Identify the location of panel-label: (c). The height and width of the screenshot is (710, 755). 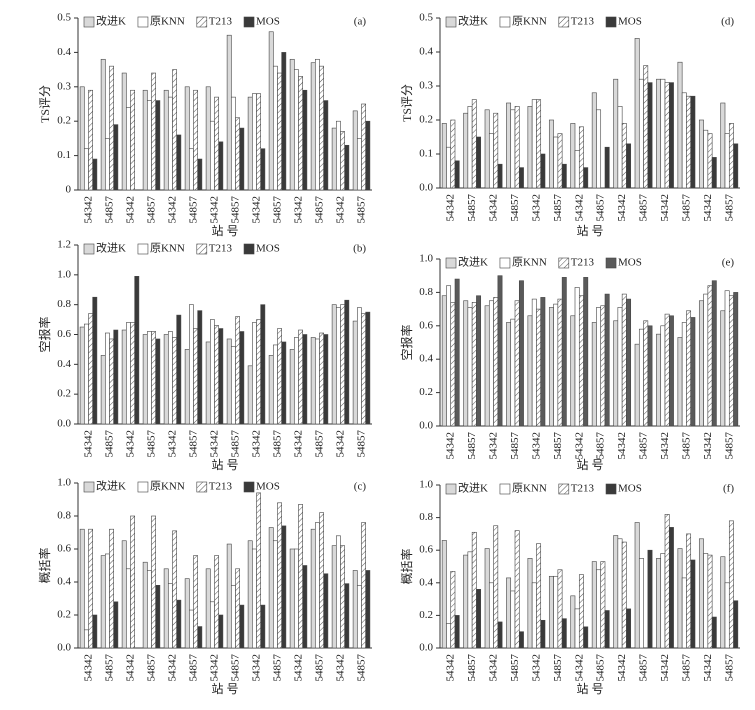
(360, 487).